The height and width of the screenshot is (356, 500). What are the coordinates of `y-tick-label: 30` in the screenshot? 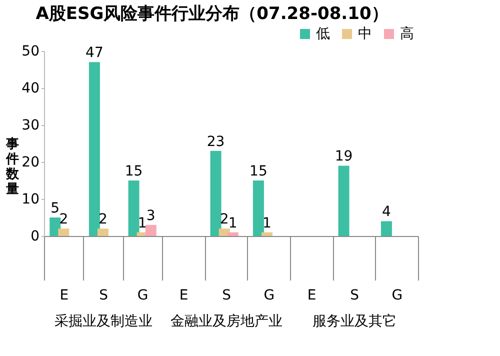 It's located at (31, 126).